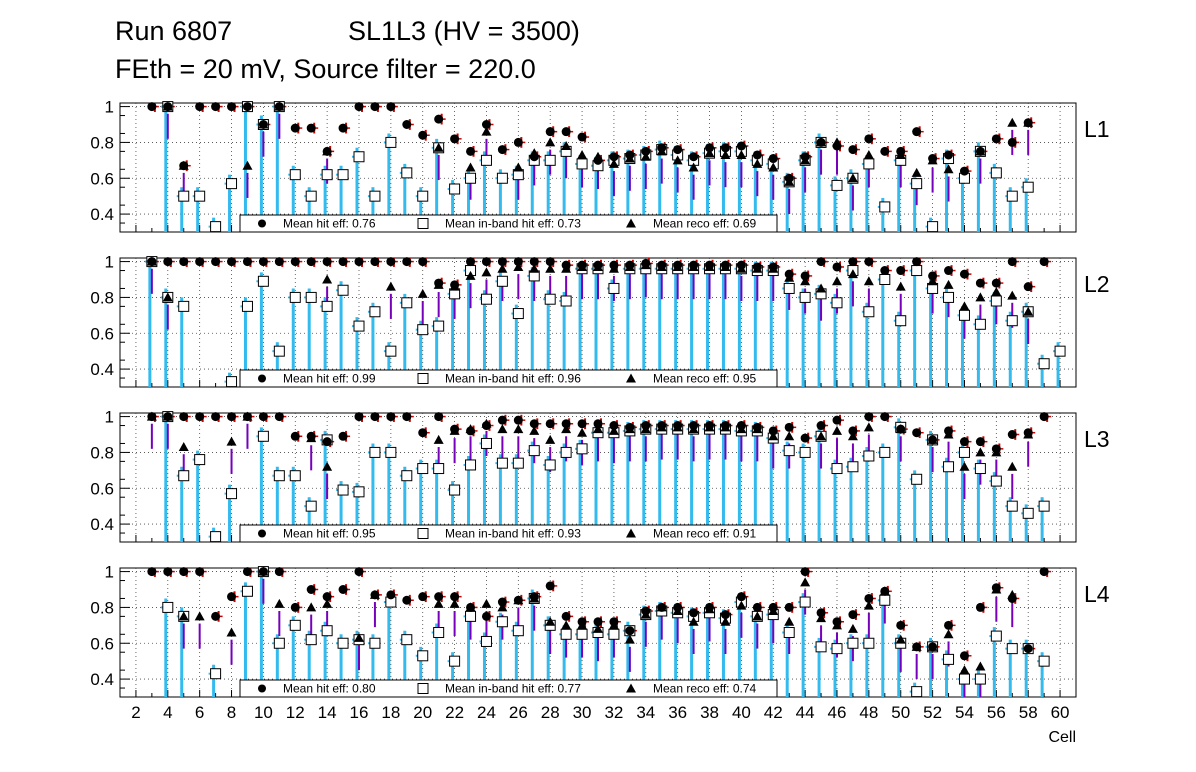 The width and height of the screenshot is (1196, 772). What do you see at coordinates (262, 378) in the screenshot?
I see `legend-hit-marker` at bounding box center [262, 378].